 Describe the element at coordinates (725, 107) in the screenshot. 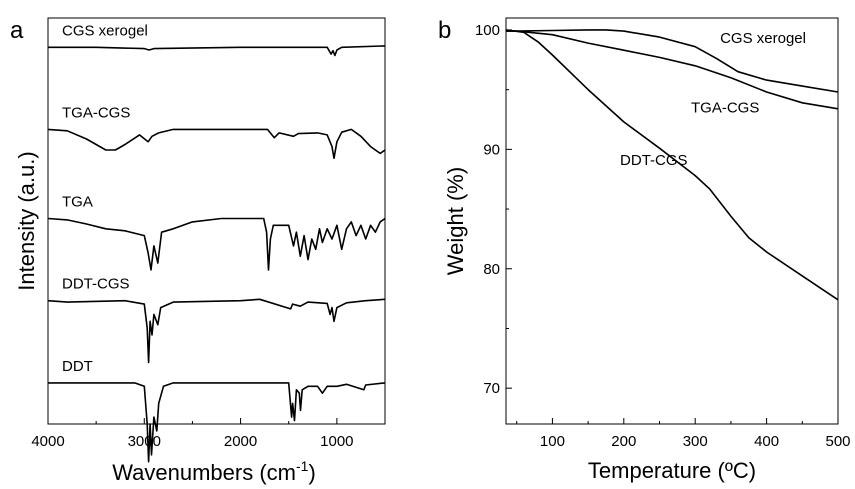

I see `panel-b-series-label-tga-cgs: TGA-CGS` at that location.